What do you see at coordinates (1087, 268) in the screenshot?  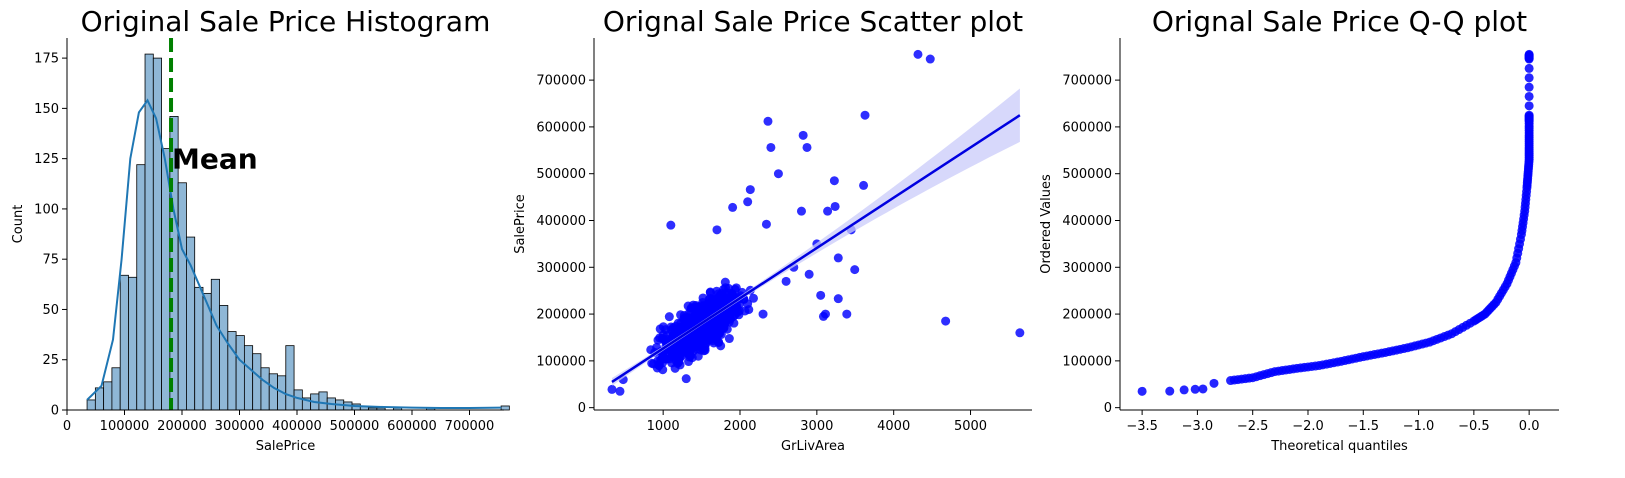 I see `y-tick-label: 300000` at bounding box center [1087, 268].